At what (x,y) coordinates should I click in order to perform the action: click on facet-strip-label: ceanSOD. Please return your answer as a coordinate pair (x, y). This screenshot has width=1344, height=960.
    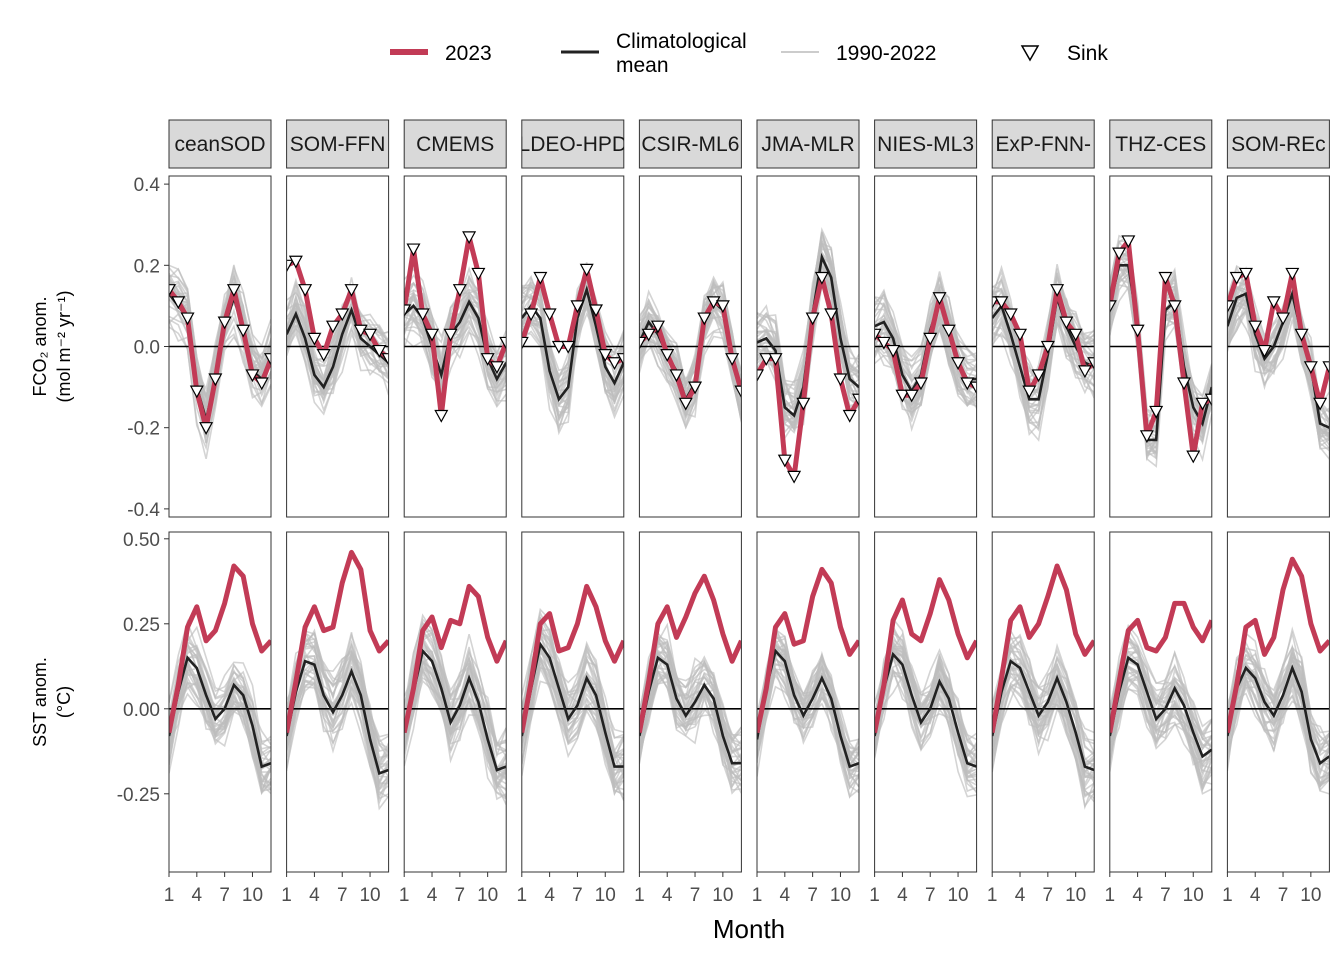
    Looking at the image, I should click on (219, 144).